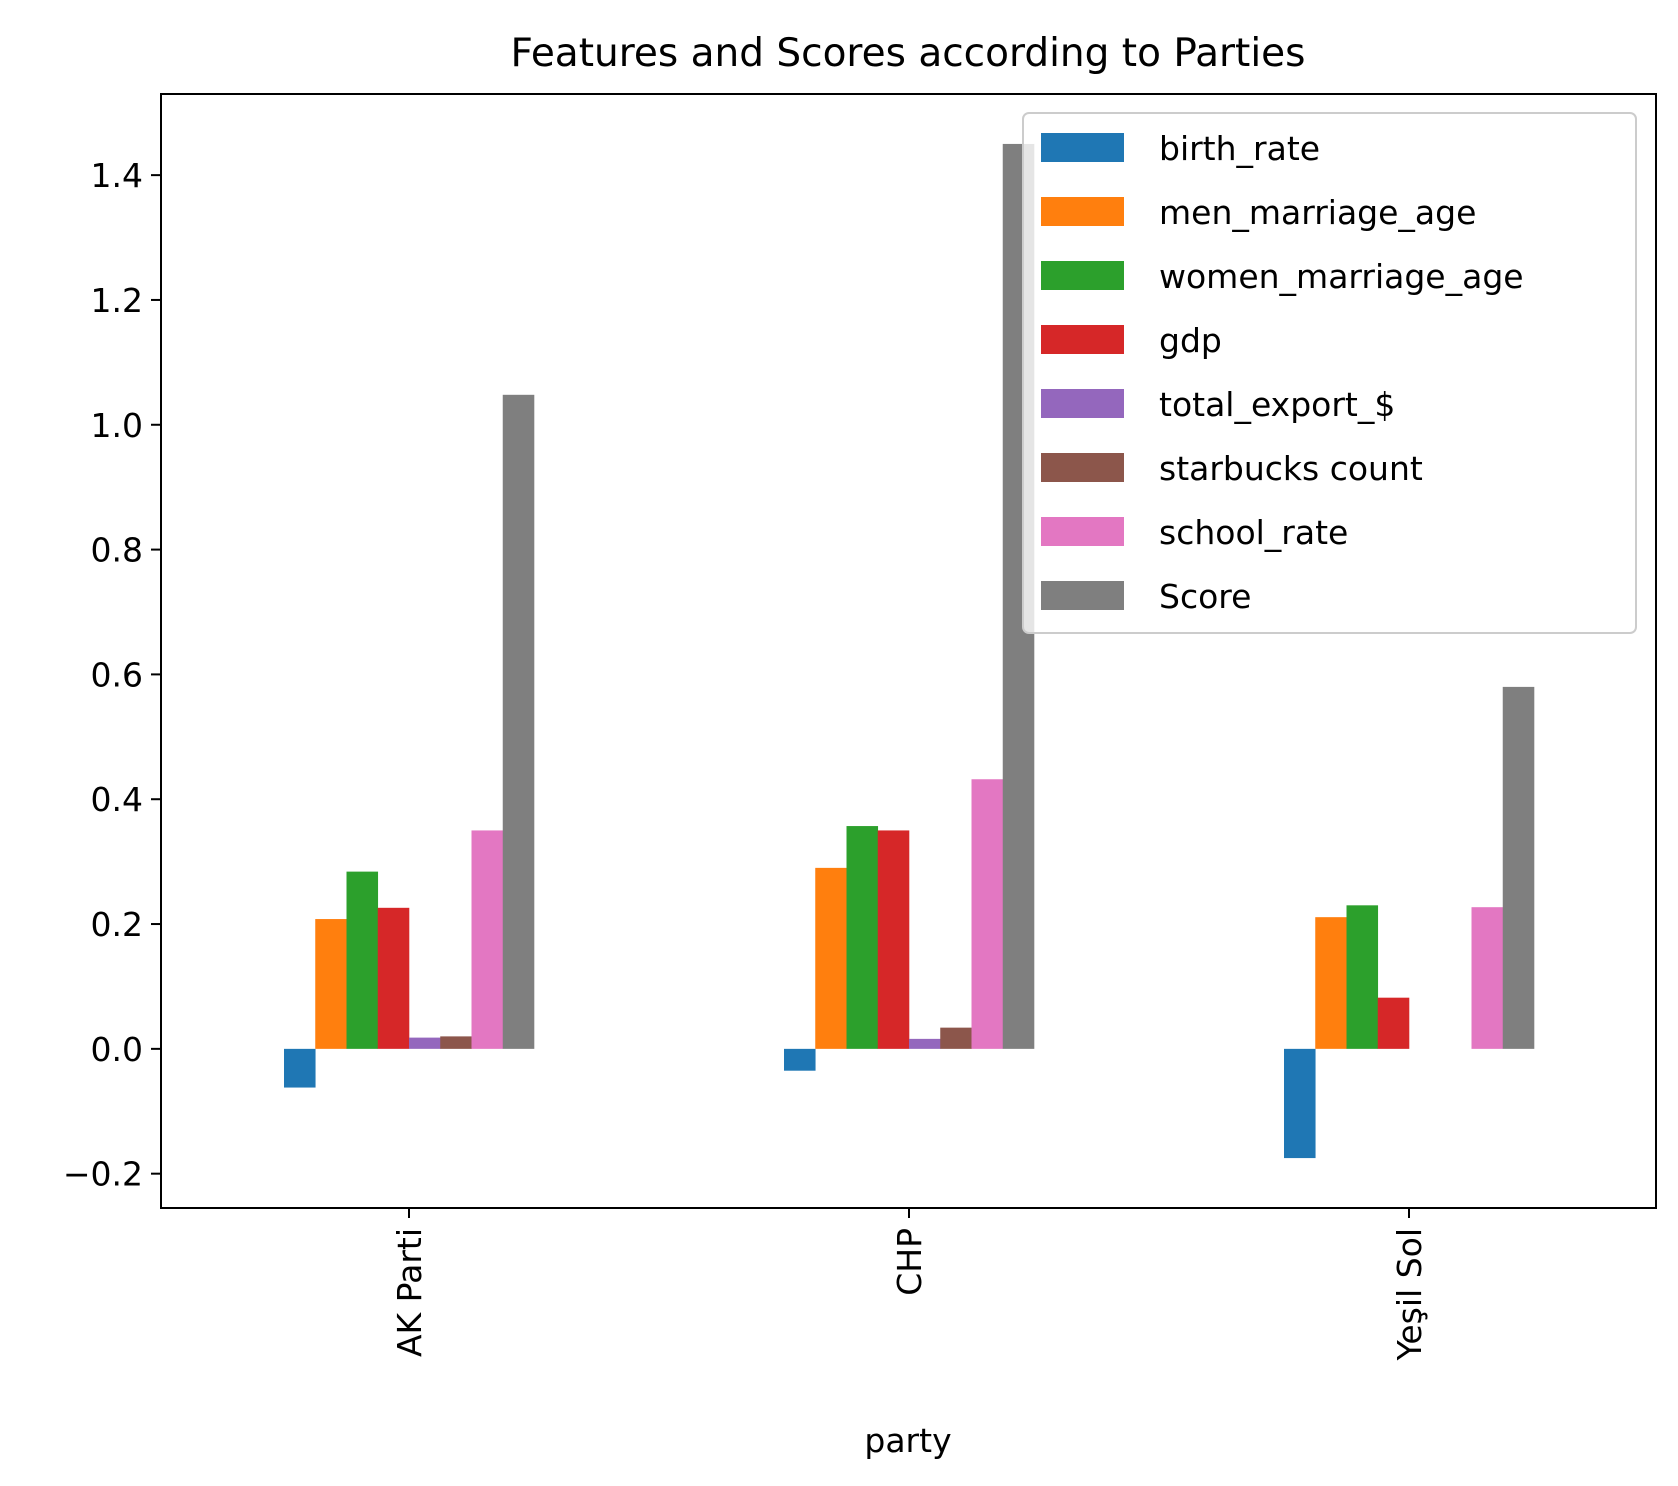  Describe the element at coordinates (1082, 531) in the screenshot. I see `legend-swatch-school-rate` at that location.